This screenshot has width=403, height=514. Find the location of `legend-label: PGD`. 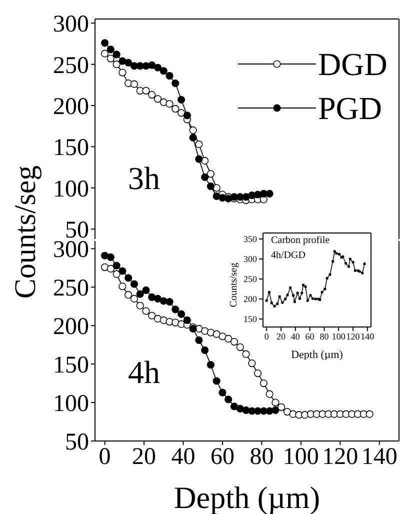

legend-label: PGD is located at coordinates (350, 108).